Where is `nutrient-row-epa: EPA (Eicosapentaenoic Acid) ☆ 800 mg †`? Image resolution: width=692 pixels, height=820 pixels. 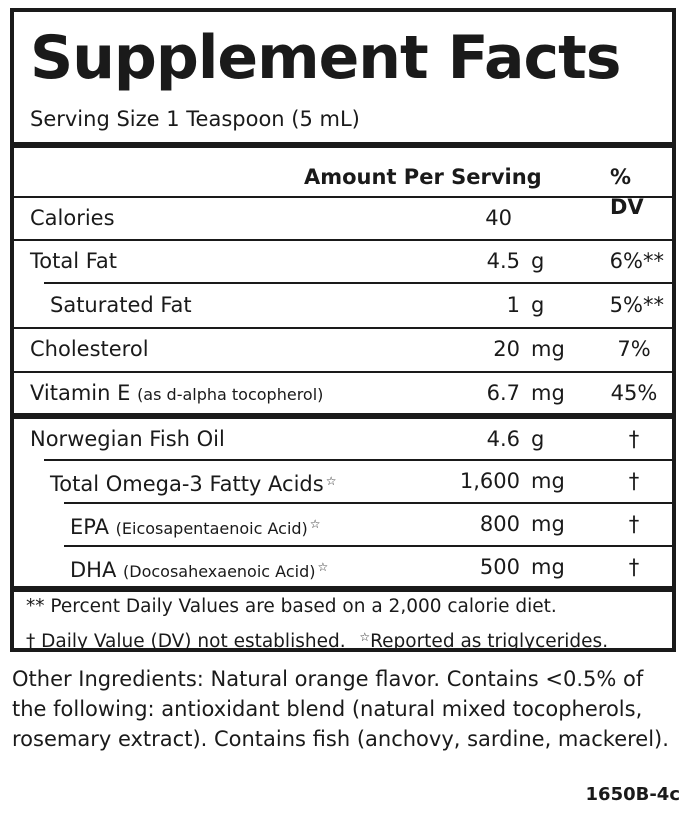 nutrient-row-epa: EPA (Eicosapentaenoic Acid) ☆ 800 mg † is located at coordinates (343, 524).